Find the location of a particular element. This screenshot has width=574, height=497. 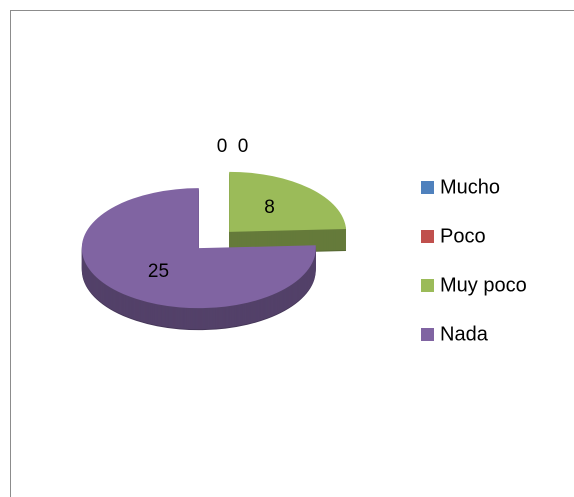

legend-label: Nada is located at coordinates (464, 334).